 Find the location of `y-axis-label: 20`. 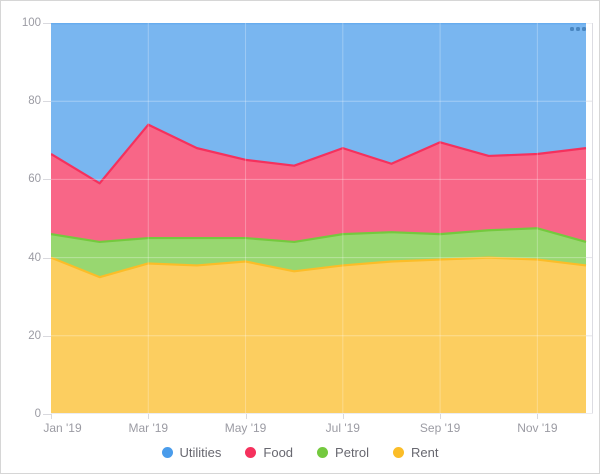

y-axis-label: 20 is located at coordinates (34, 335).